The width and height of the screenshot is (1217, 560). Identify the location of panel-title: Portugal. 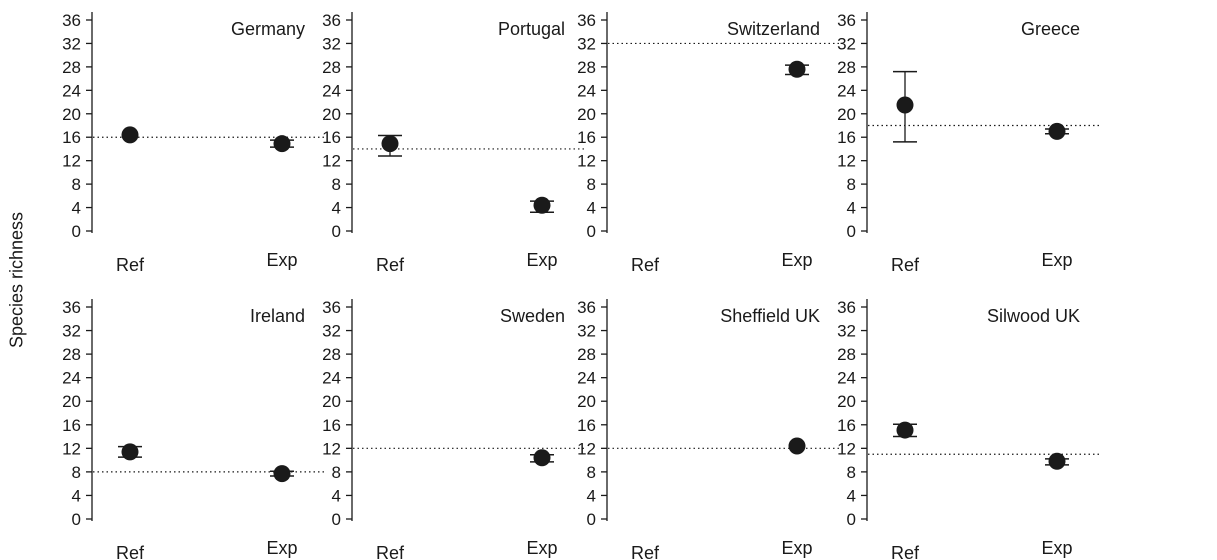
(531, 29).